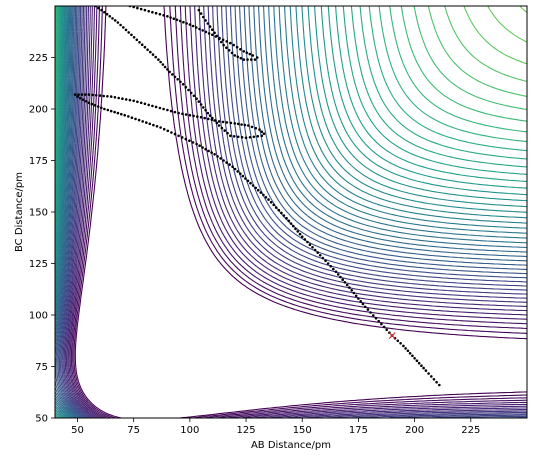 The height and width of the screenshot is (460, 534). I want to click on x-tick-label: 75, so click(133, 430).